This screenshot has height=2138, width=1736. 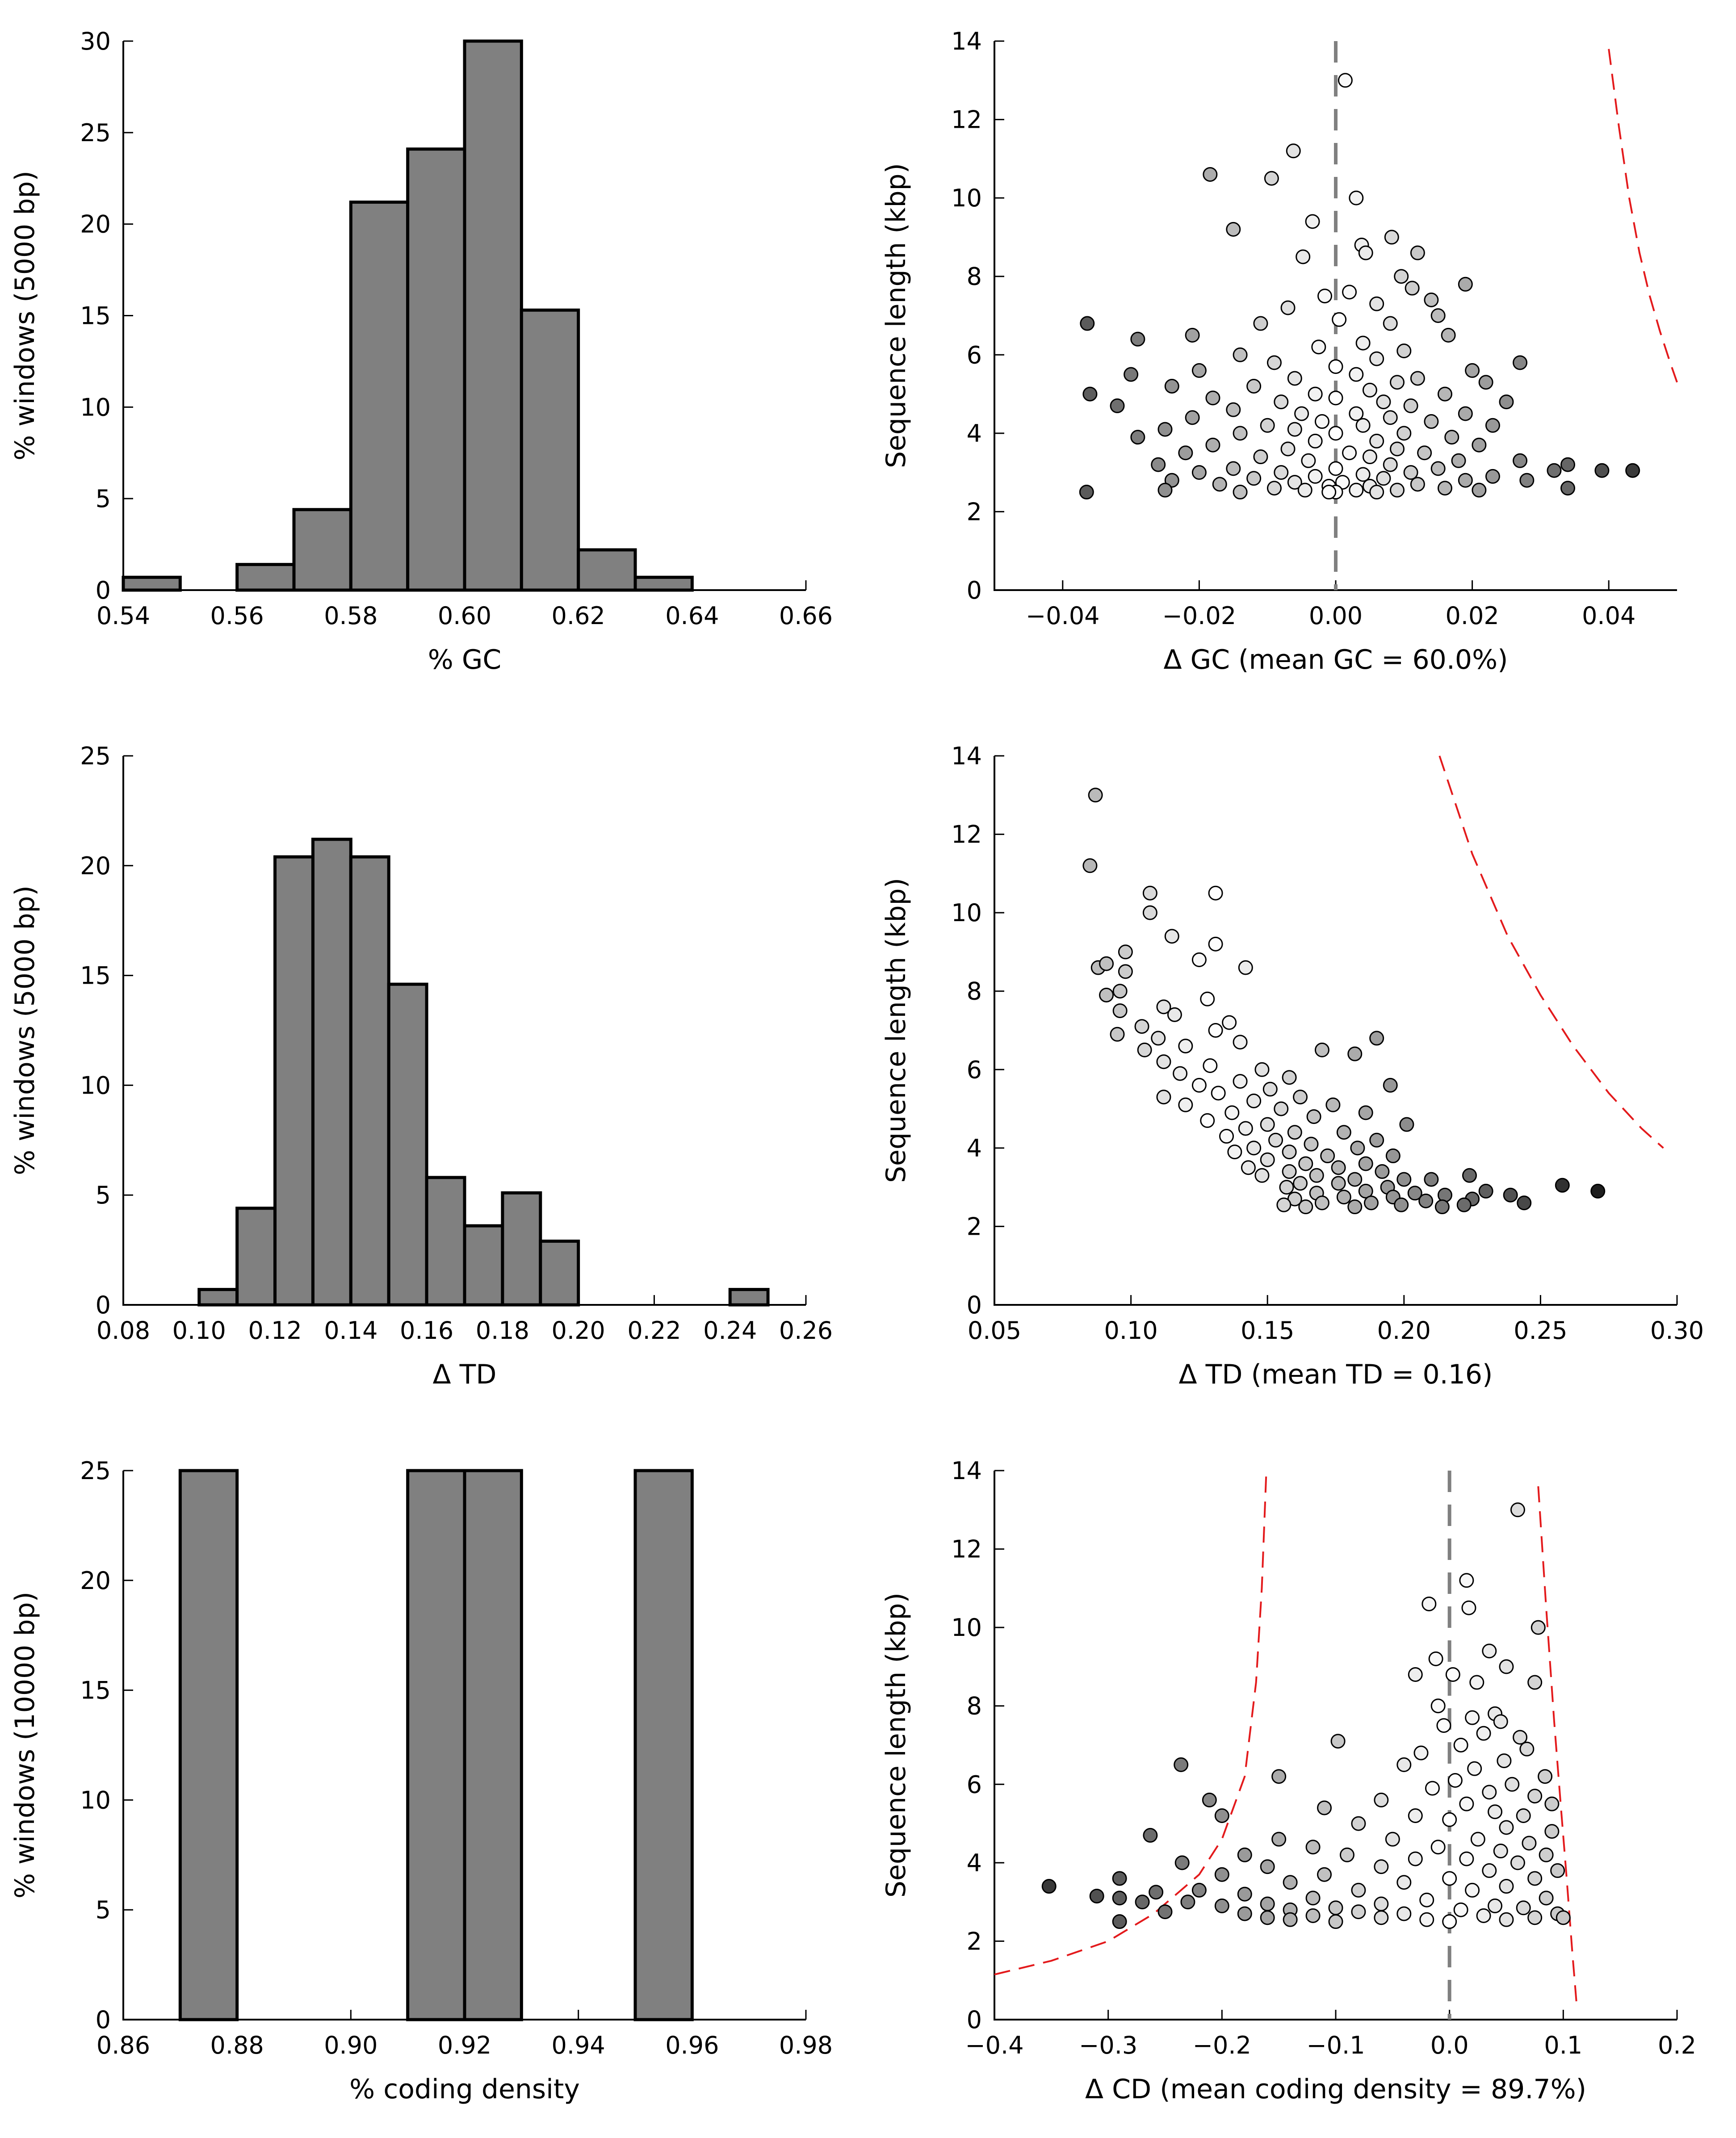 What do you see at coordinates (966, 120) in the screenshot?
I see `y-tick-label: 12` at bounding box center [966, 120].